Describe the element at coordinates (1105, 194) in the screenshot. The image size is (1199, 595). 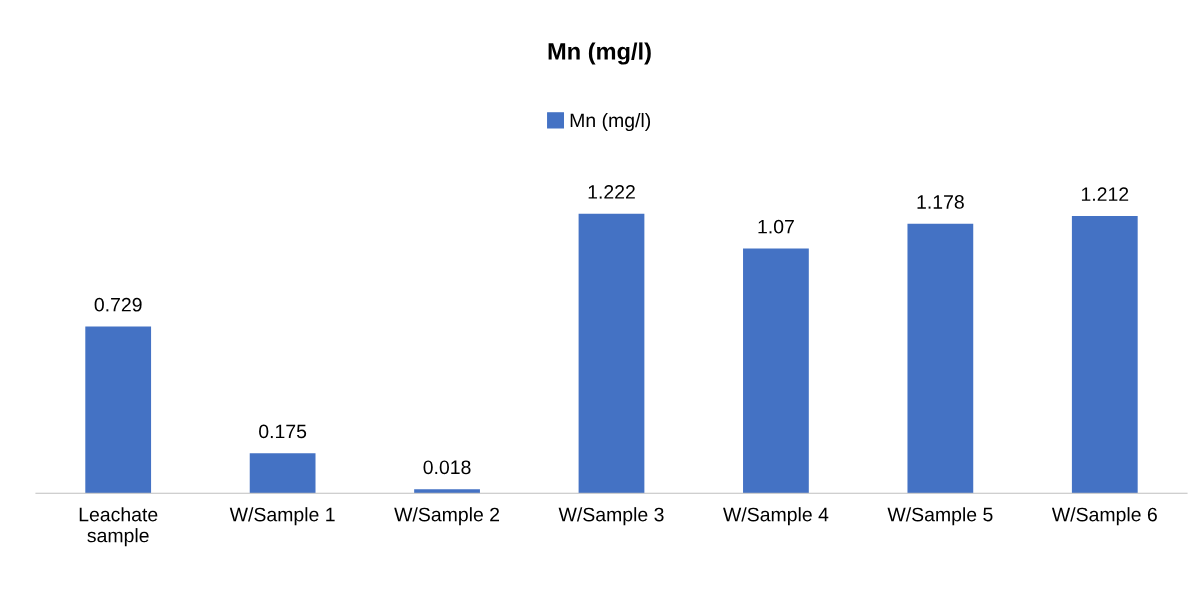
I see `data-label: 1.212` at that location.